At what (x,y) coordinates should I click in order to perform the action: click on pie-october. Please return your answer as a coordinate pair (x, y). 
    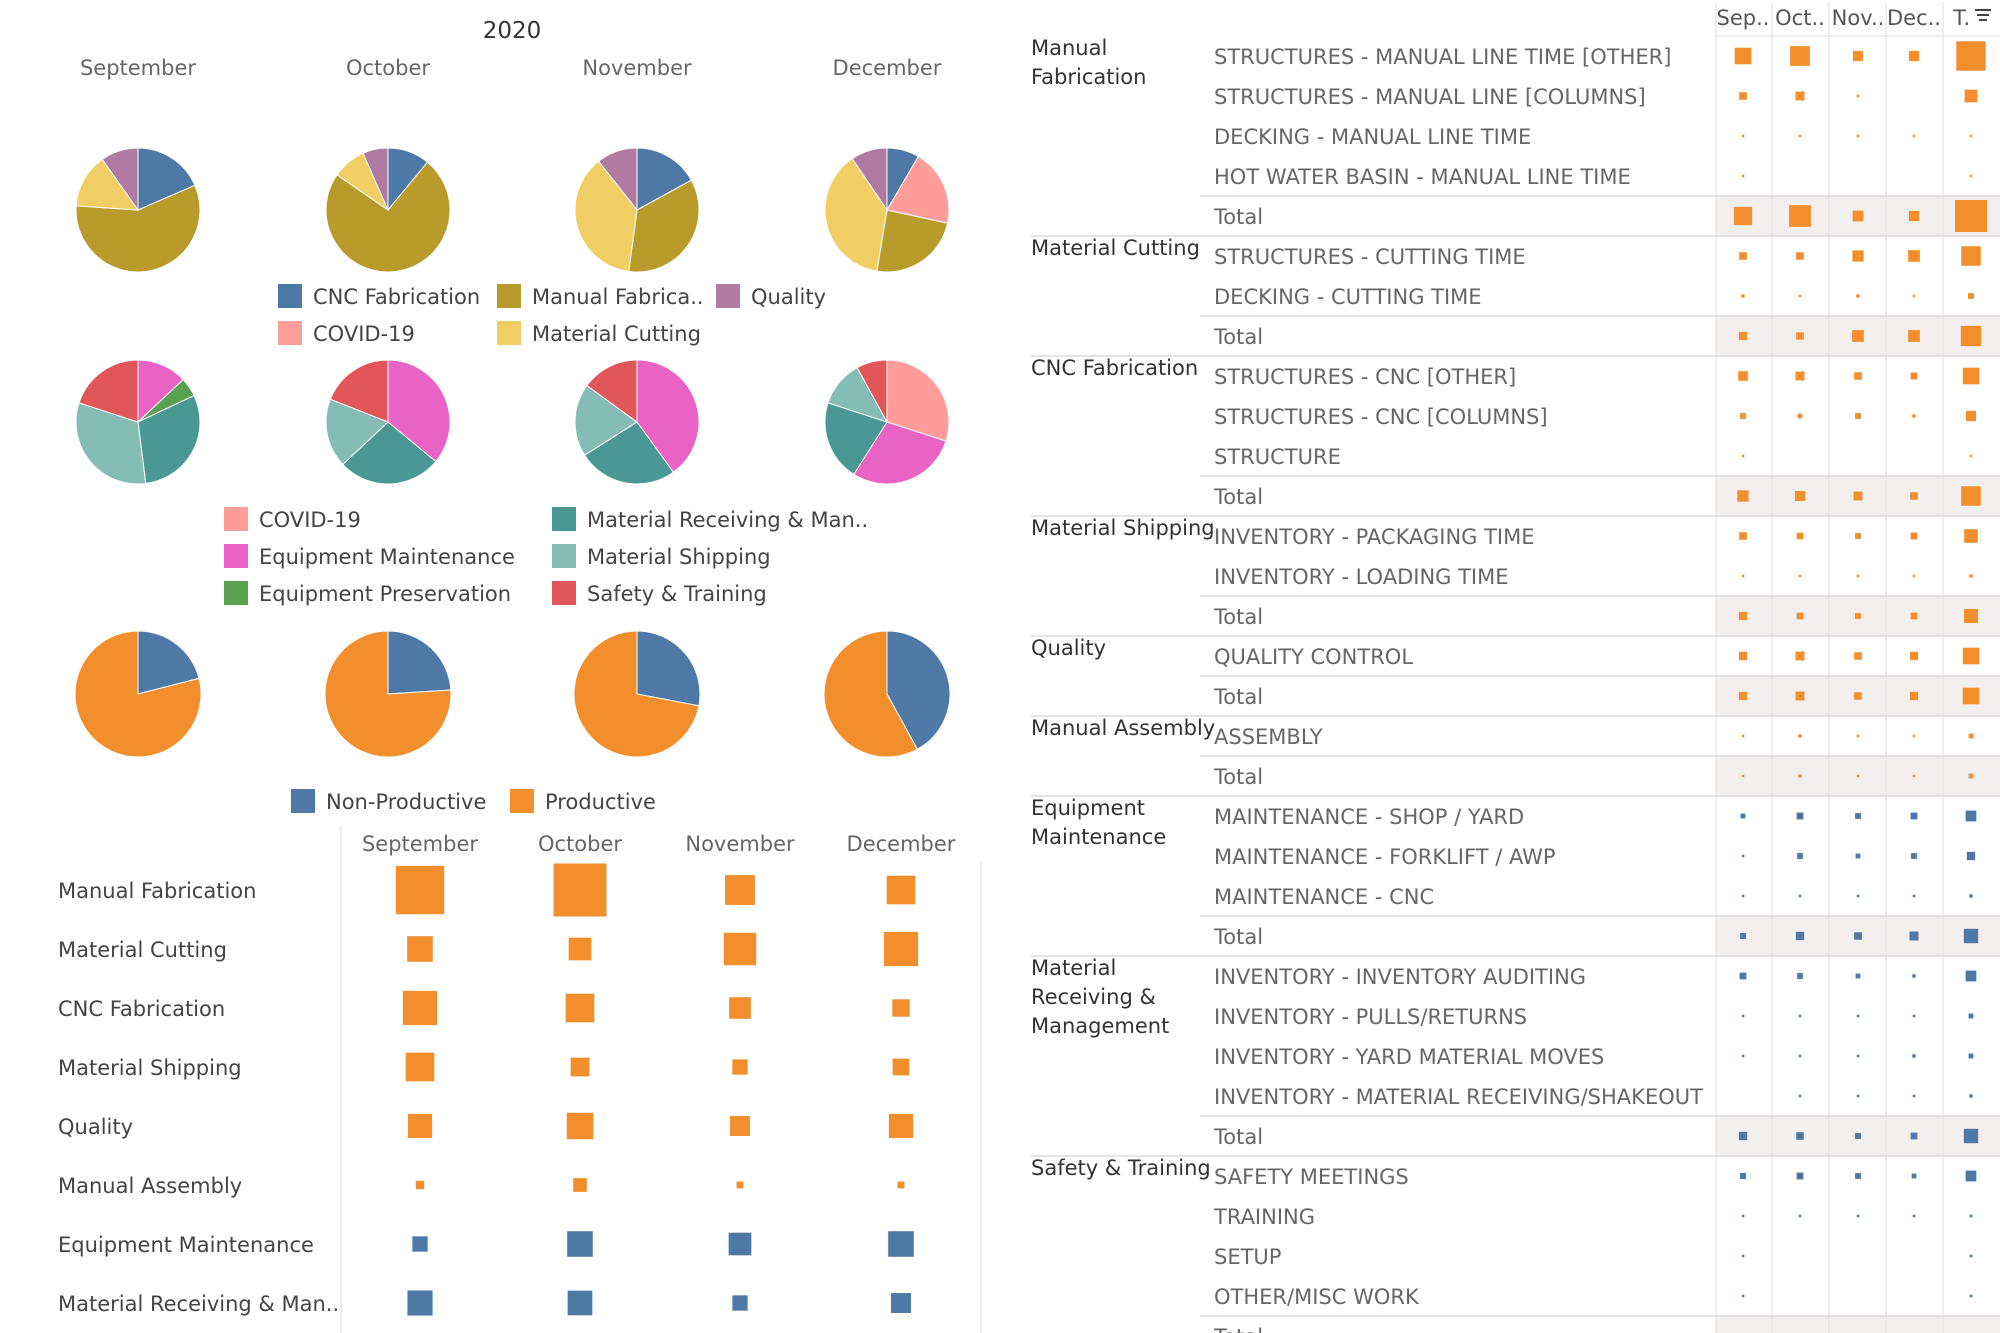
    Looking at the image, I should click on (388, 210).